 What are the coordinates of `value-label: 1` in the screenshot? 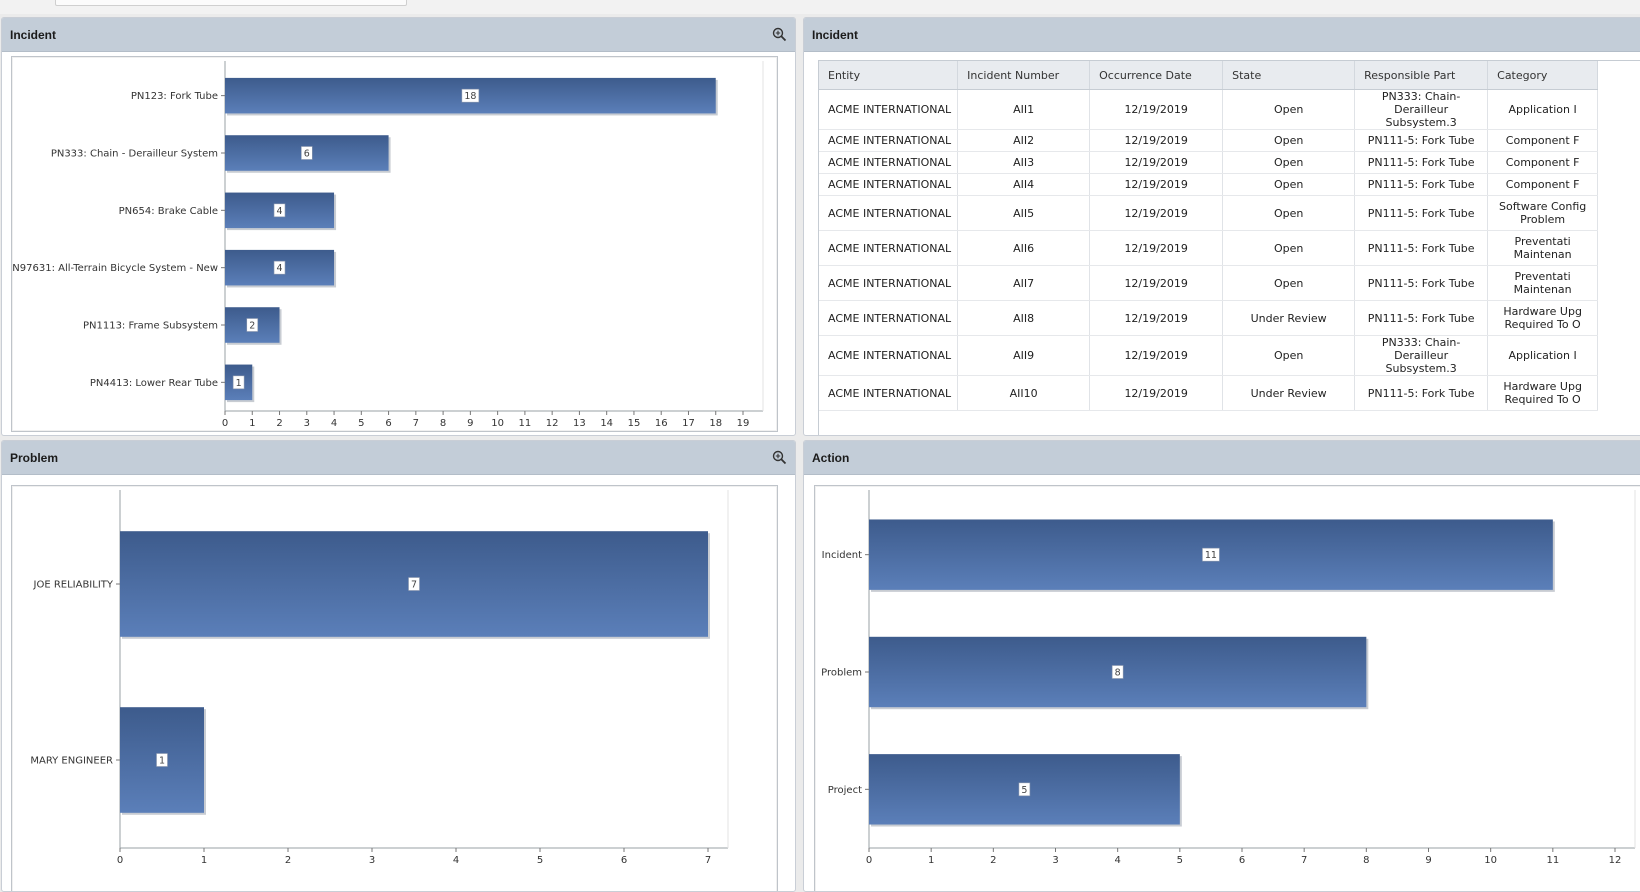 It's located at (239, 383).